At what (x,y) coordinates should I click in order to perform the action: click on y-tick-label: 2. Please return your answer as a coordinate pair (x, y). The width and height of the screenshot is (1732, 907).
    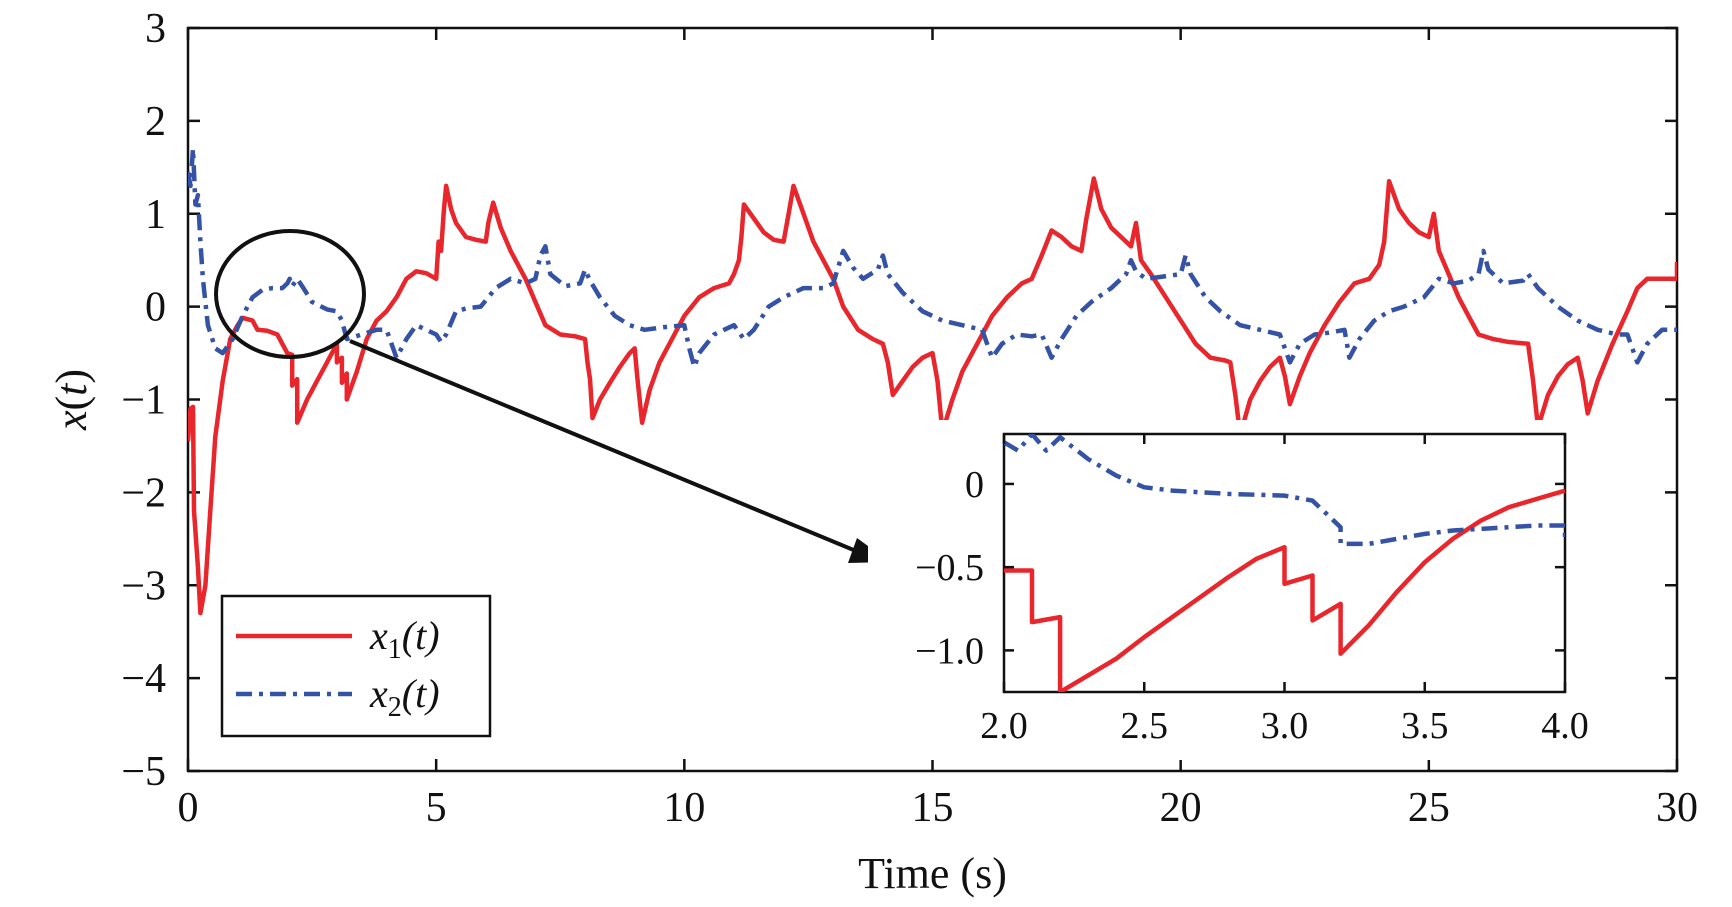
    Looking at the image, I should click on (155, 122).